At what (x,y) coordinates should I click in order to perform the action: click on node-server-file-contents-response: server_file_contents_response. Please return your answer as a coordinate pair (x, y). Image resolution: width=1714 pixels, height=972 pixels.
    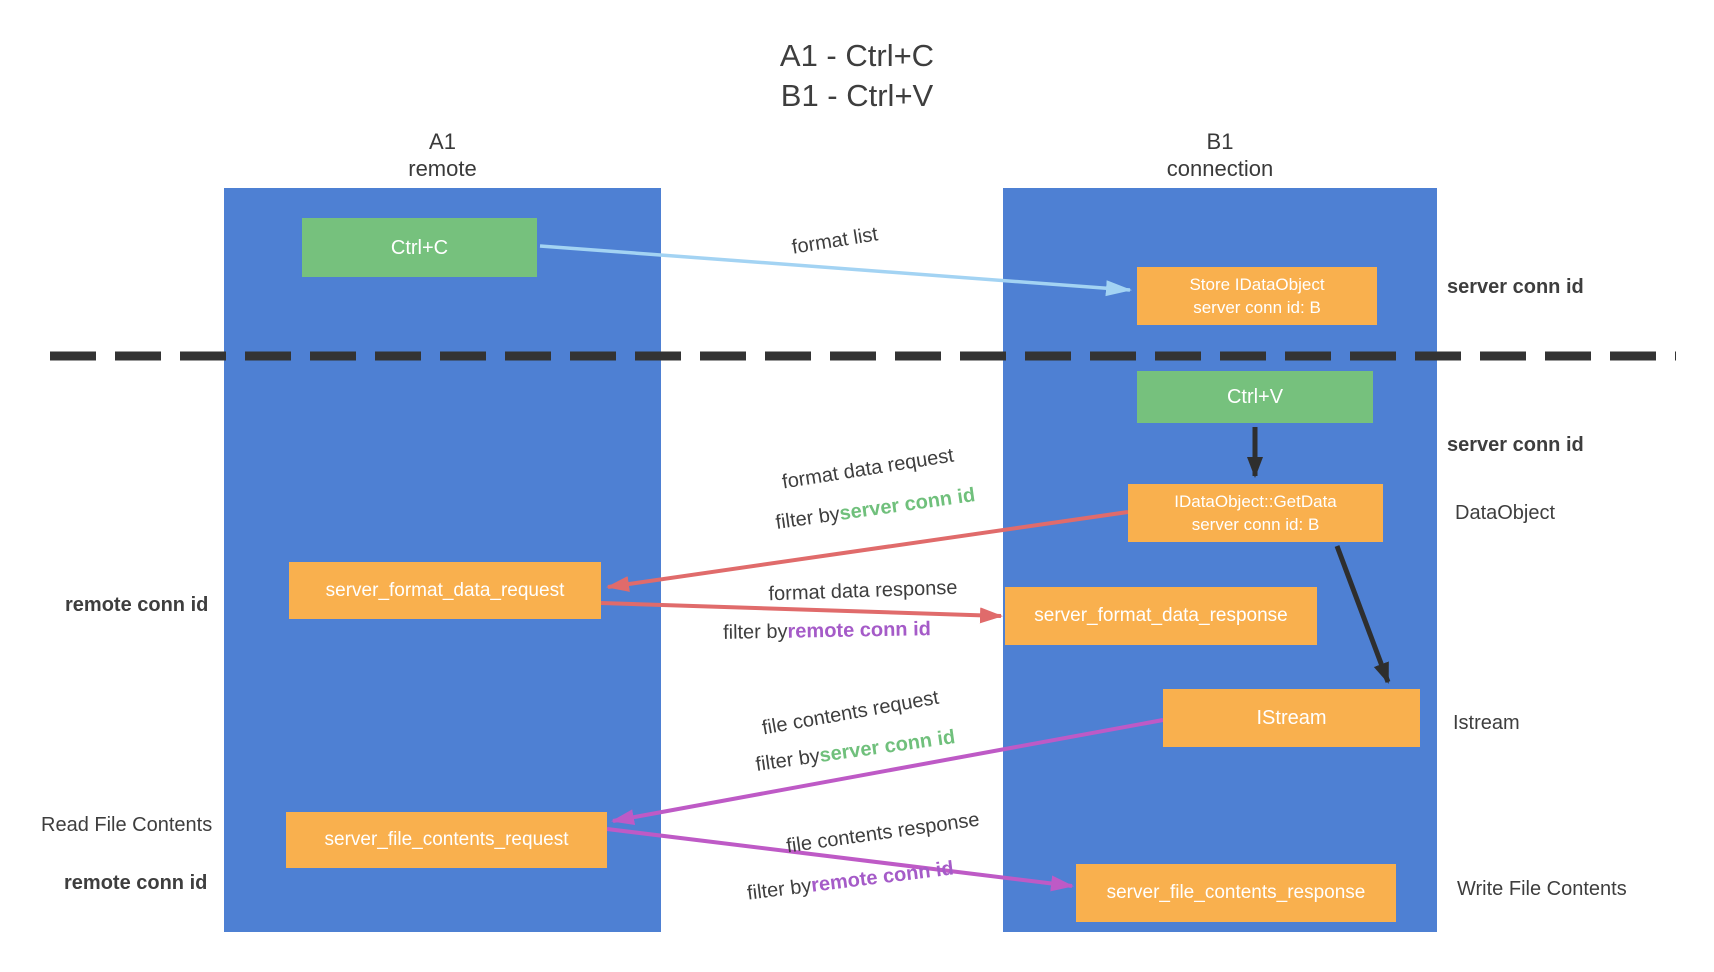
    Looking at the image, I should click on (1236, 893).